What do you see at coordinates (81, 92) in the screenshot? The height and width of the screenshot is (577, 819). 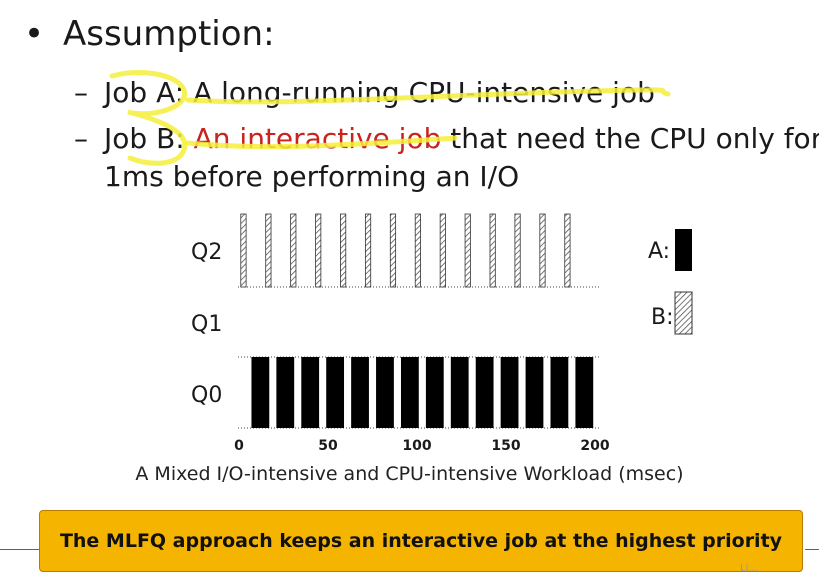 I see `dash-job-a: –` at bounding box center [81, 92].